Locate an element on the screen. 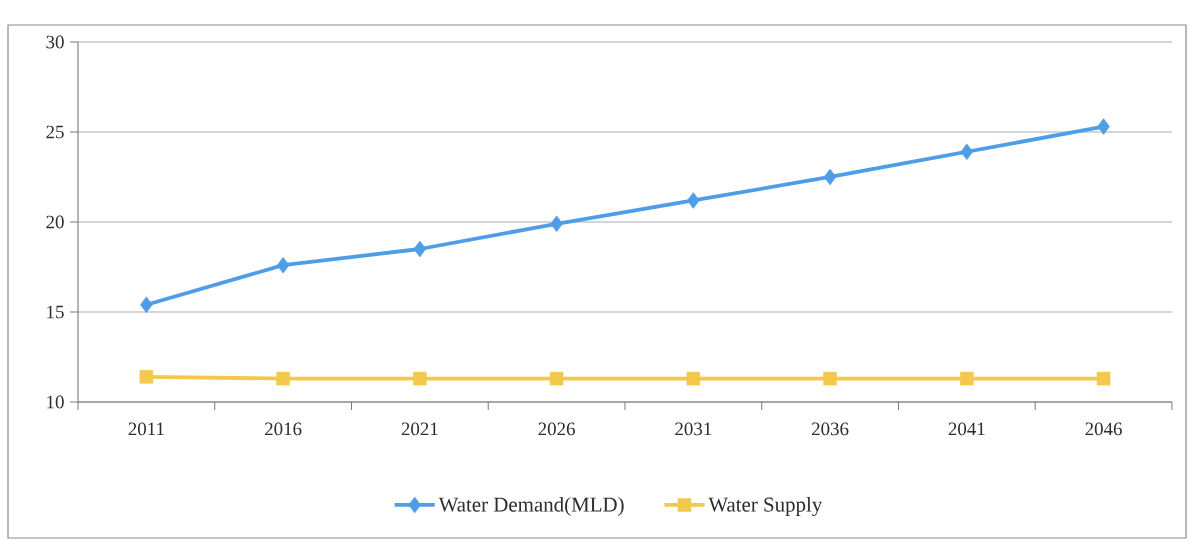 This screenshot has height=542, width=1189. x-tick-label: 2036 is located at coordinates (830, 429).